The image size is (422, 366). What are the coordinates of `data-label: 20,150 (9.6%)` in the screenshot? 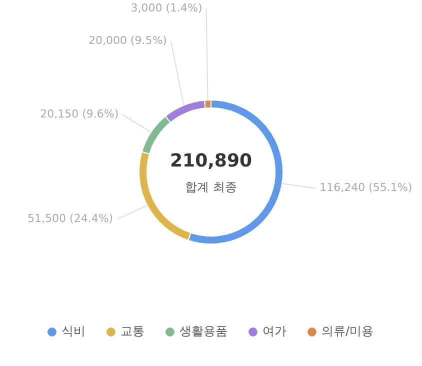 It's located at (79, 114).